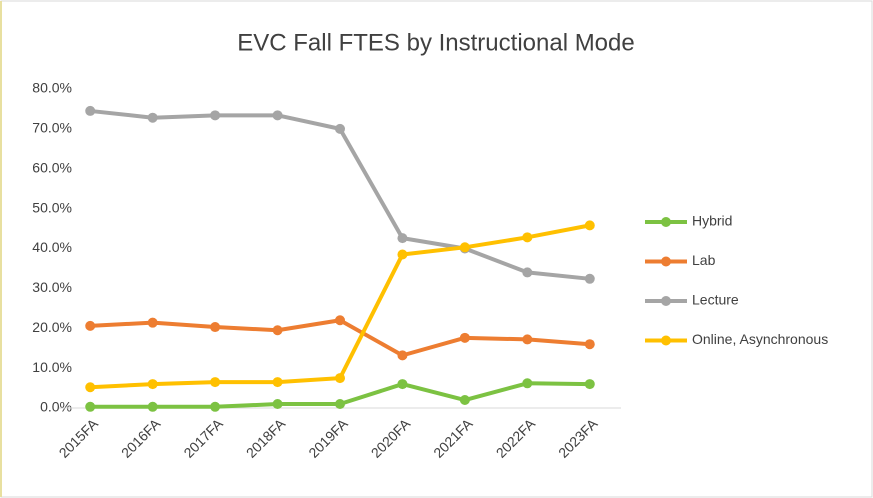 Image resolution: width=873 pixels, height=498 pixels. Describe the element at coordinates (52, 128) in the screenshot. I see `y-tick-label: 70.0%` at that location.